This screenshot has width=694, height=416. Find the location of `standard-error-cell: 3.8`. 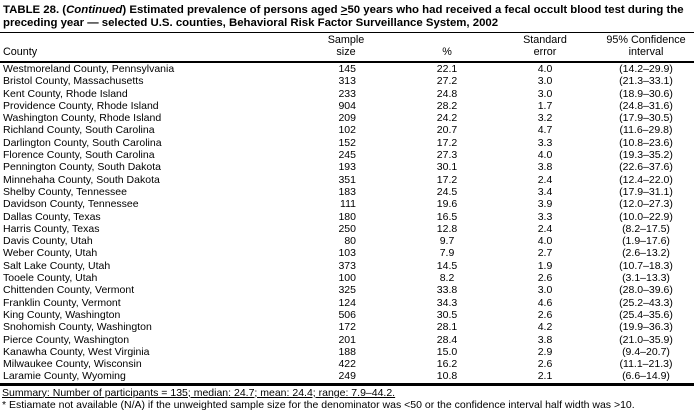

standard-error-cell: 3.8 is located at coordinates (545, 339).